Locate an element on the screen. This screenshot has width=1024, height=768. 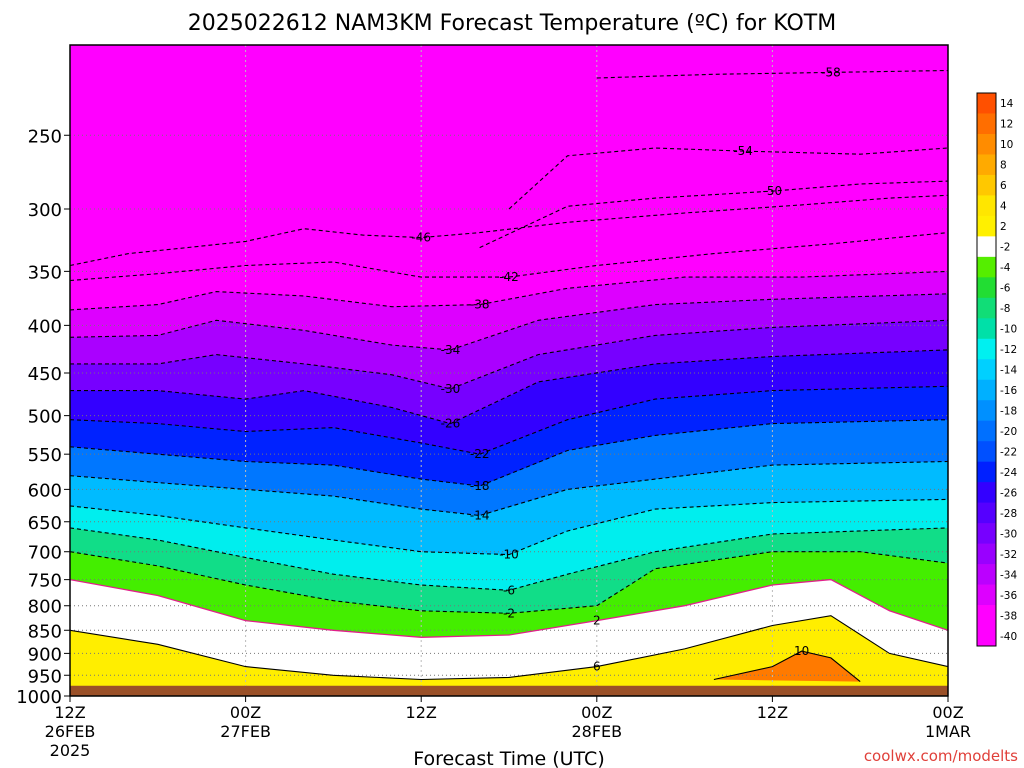
x-tick-date-60: 1MAR is located at coordinates (948, 731).